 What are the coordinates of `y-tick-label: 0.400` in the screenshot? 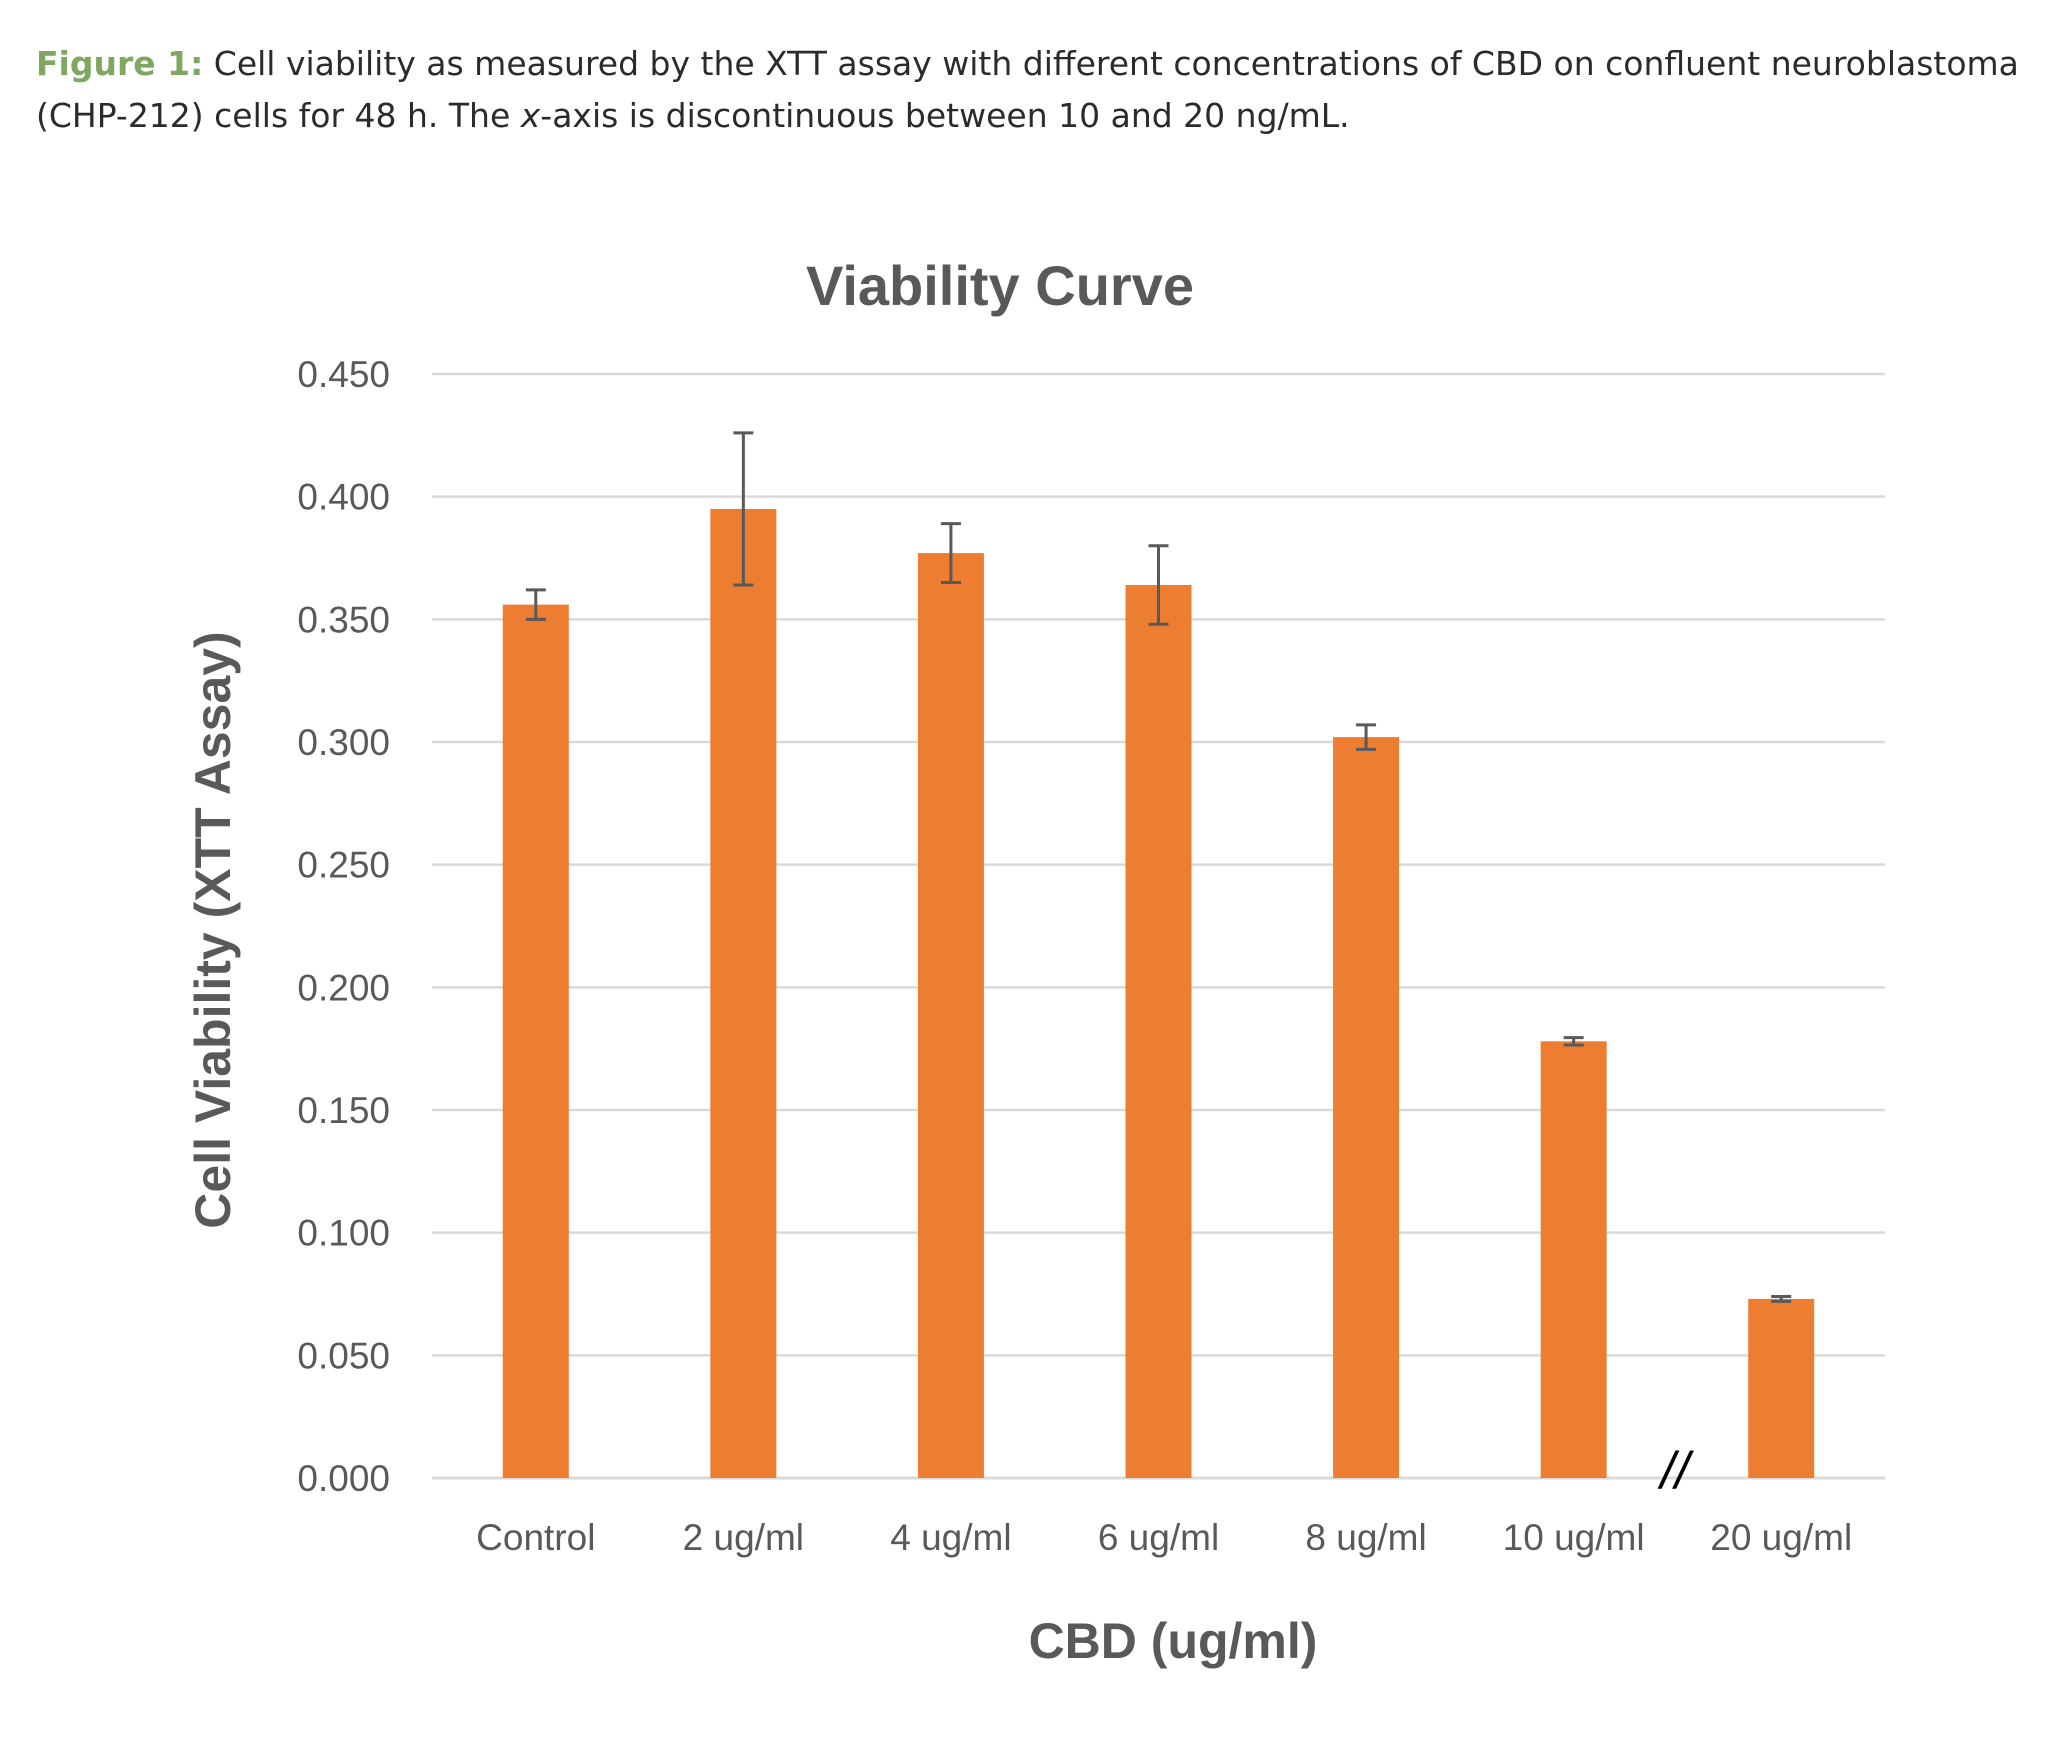 It's located at (343, 497).